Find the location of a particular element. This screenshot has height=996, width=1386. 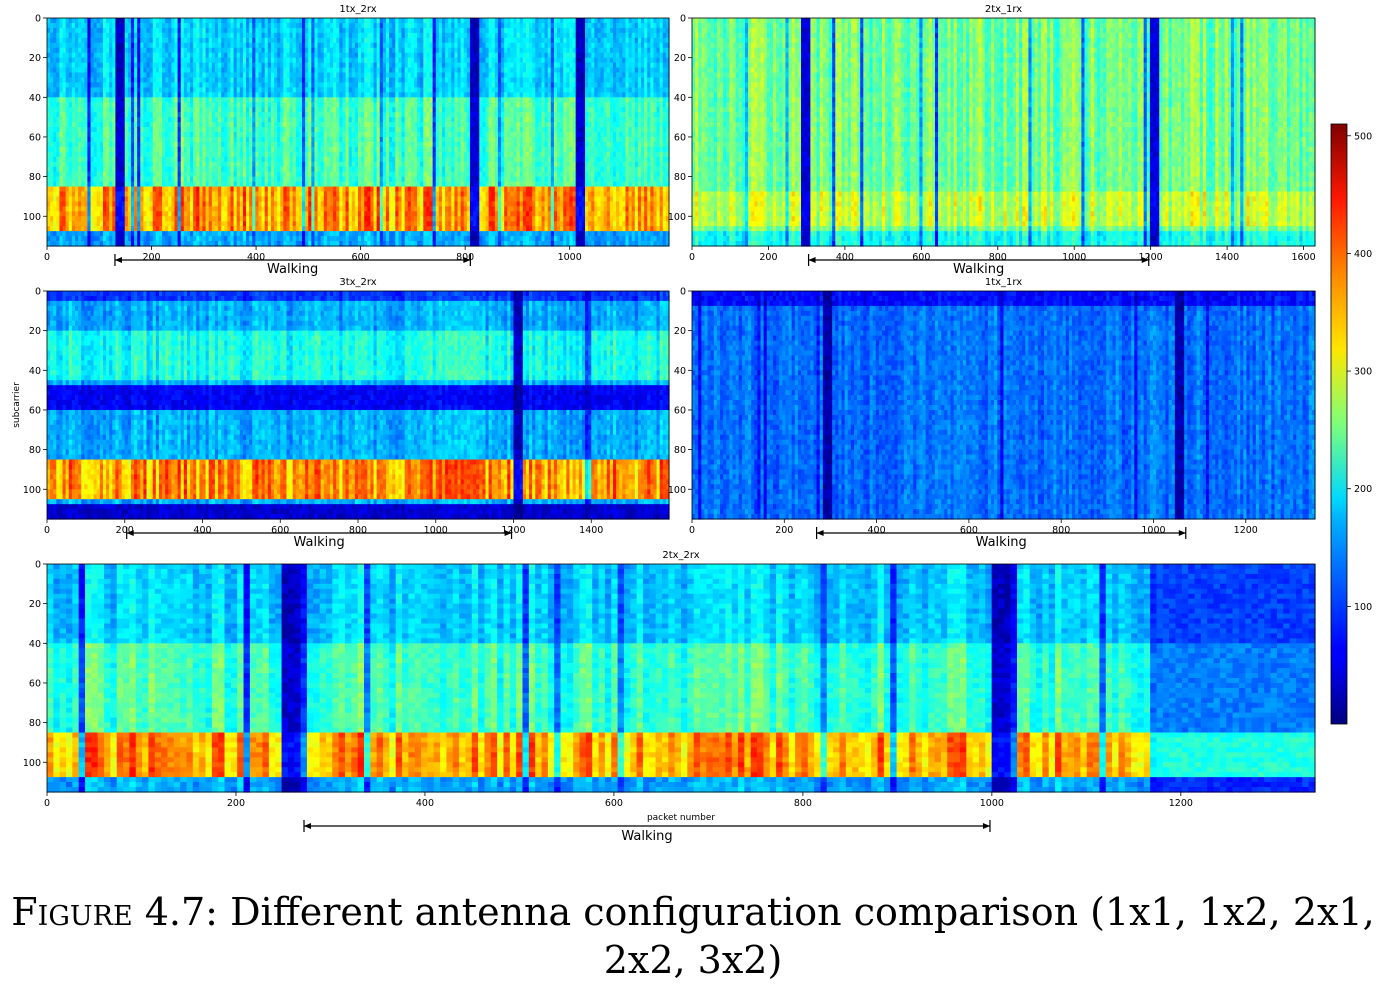

colorbar-tick-label: 100 is located at coordinates (1363, 607).